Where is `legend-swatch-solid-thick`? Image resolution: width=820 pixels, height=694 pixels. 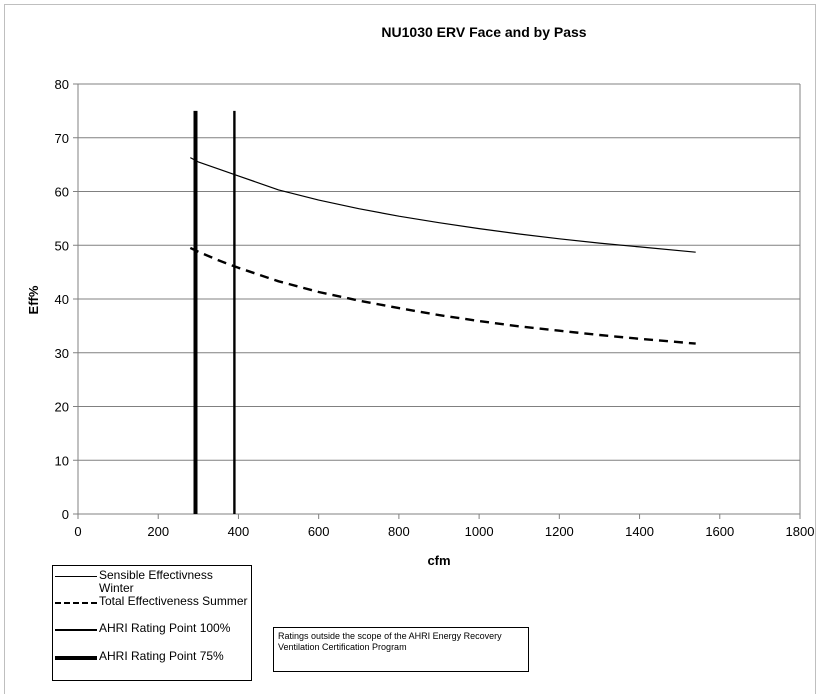 legend-swatch-solid-thick is located at coordinates (76, 658).